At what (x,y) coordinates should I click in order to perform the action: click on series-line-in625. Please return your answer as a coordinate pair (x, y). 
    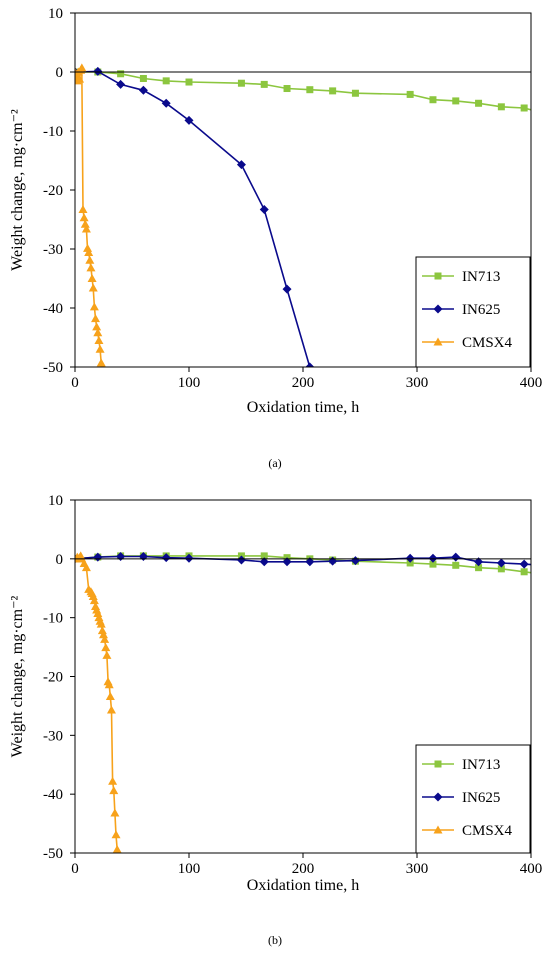
    Looking at the image, I should click on (193, 218).